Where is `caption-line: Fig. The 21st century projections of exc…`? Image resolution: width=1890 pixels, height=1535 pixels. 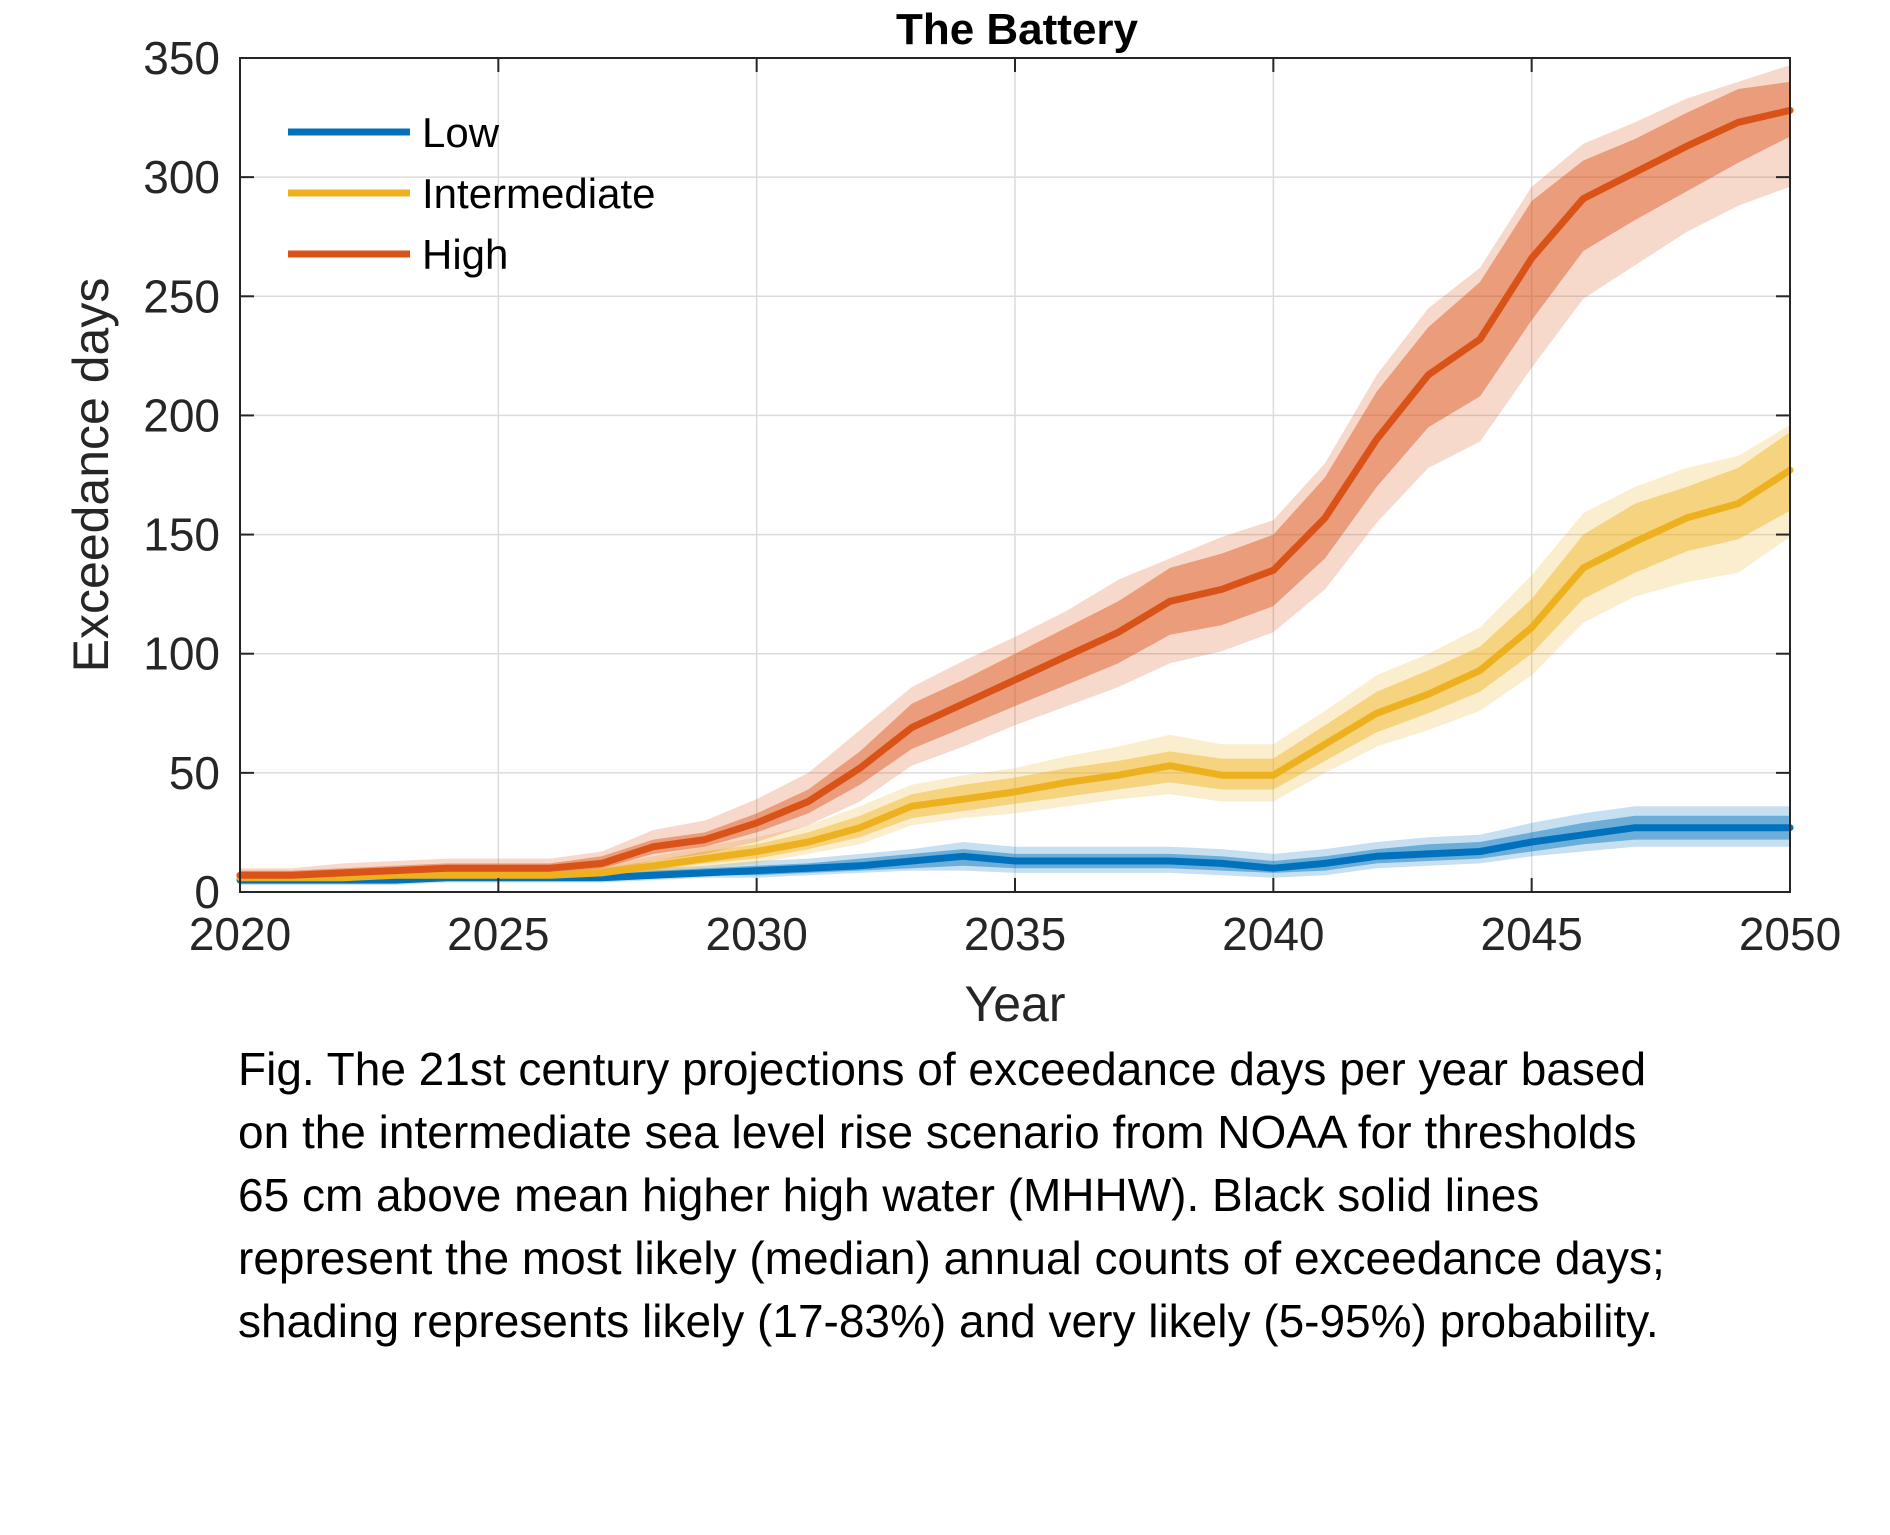
caption-line: Fig. The 21st century projections of exc… is located at coordinates (942, 1069).